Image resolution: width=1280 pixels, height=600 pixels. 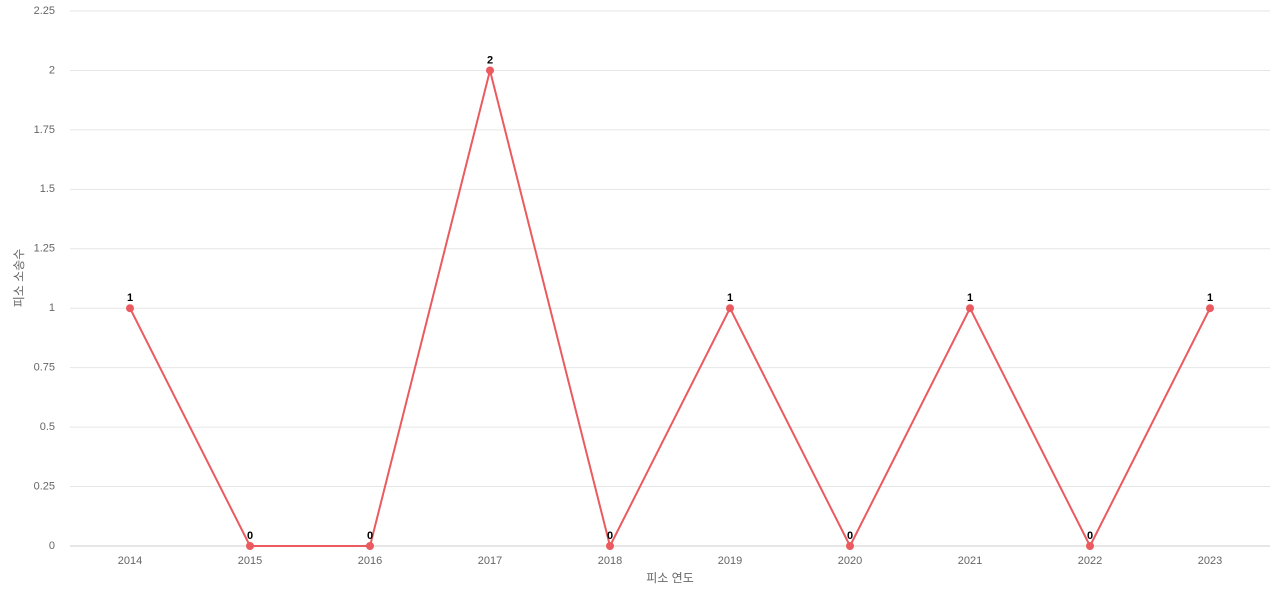 I want to click on value-label: 2, so click(x=490, y=60).